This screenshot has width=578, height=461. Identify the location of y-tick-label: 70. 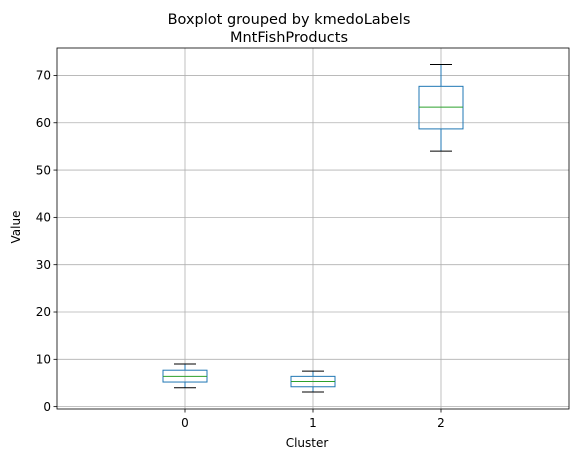
(43, 76).